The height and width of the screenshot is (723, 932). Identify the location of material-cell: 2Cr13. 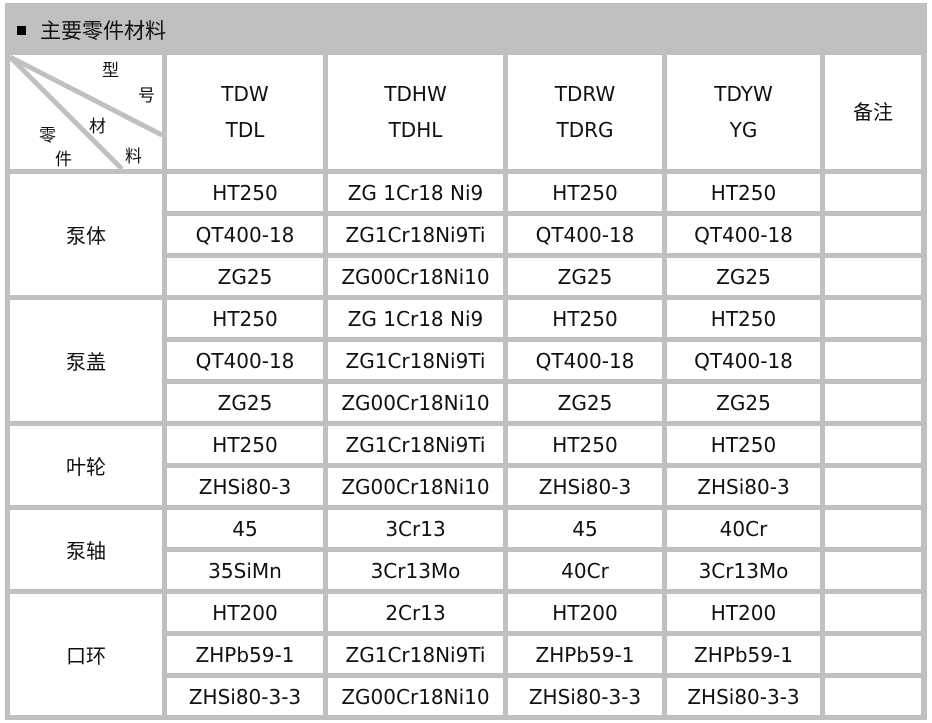
(415, 612).